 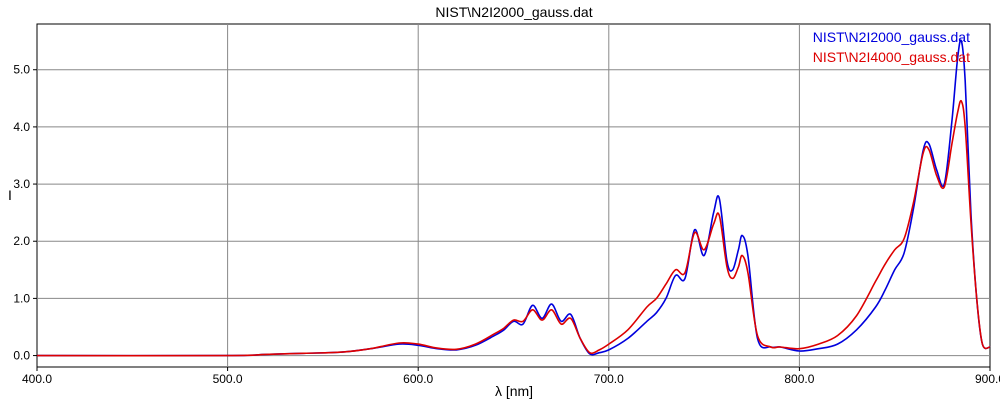 What do you see at coordinates (891, 57) in the screenshot?
I see `legend-entry-2: NIST\N2I4000_gauss.dat` at bounding box center [891, 57].